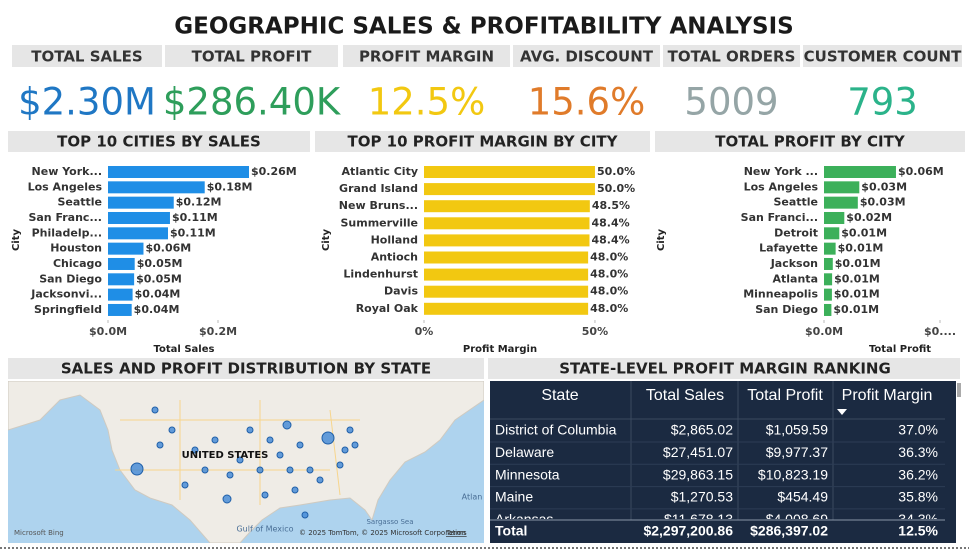 Image resolution: width=969 pixels, height=551 pixels. I want to click on table-background, so click(723, 462).